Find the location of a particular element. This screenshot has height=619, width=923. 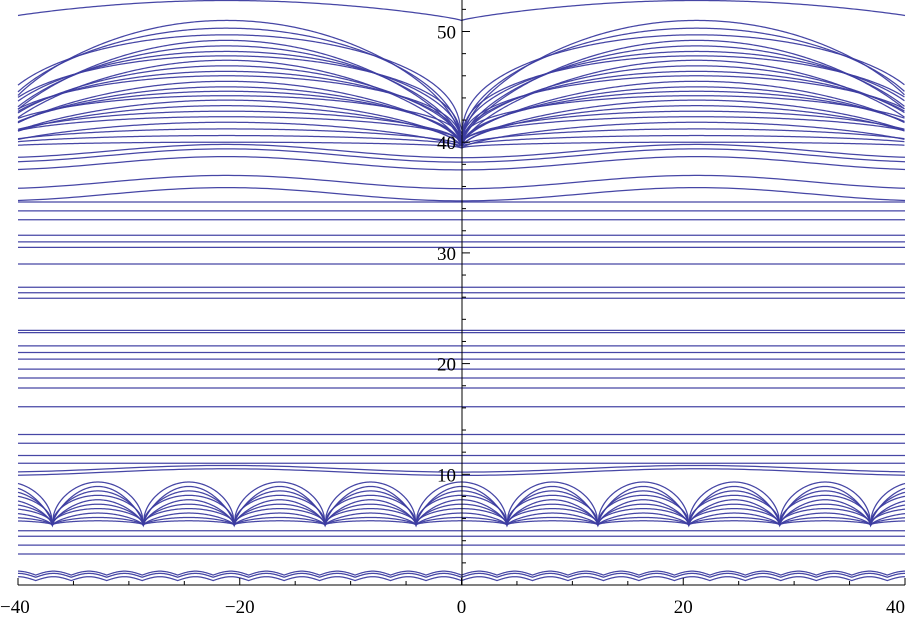

x-tick-label: 20 is located at coordinates (683, 607).